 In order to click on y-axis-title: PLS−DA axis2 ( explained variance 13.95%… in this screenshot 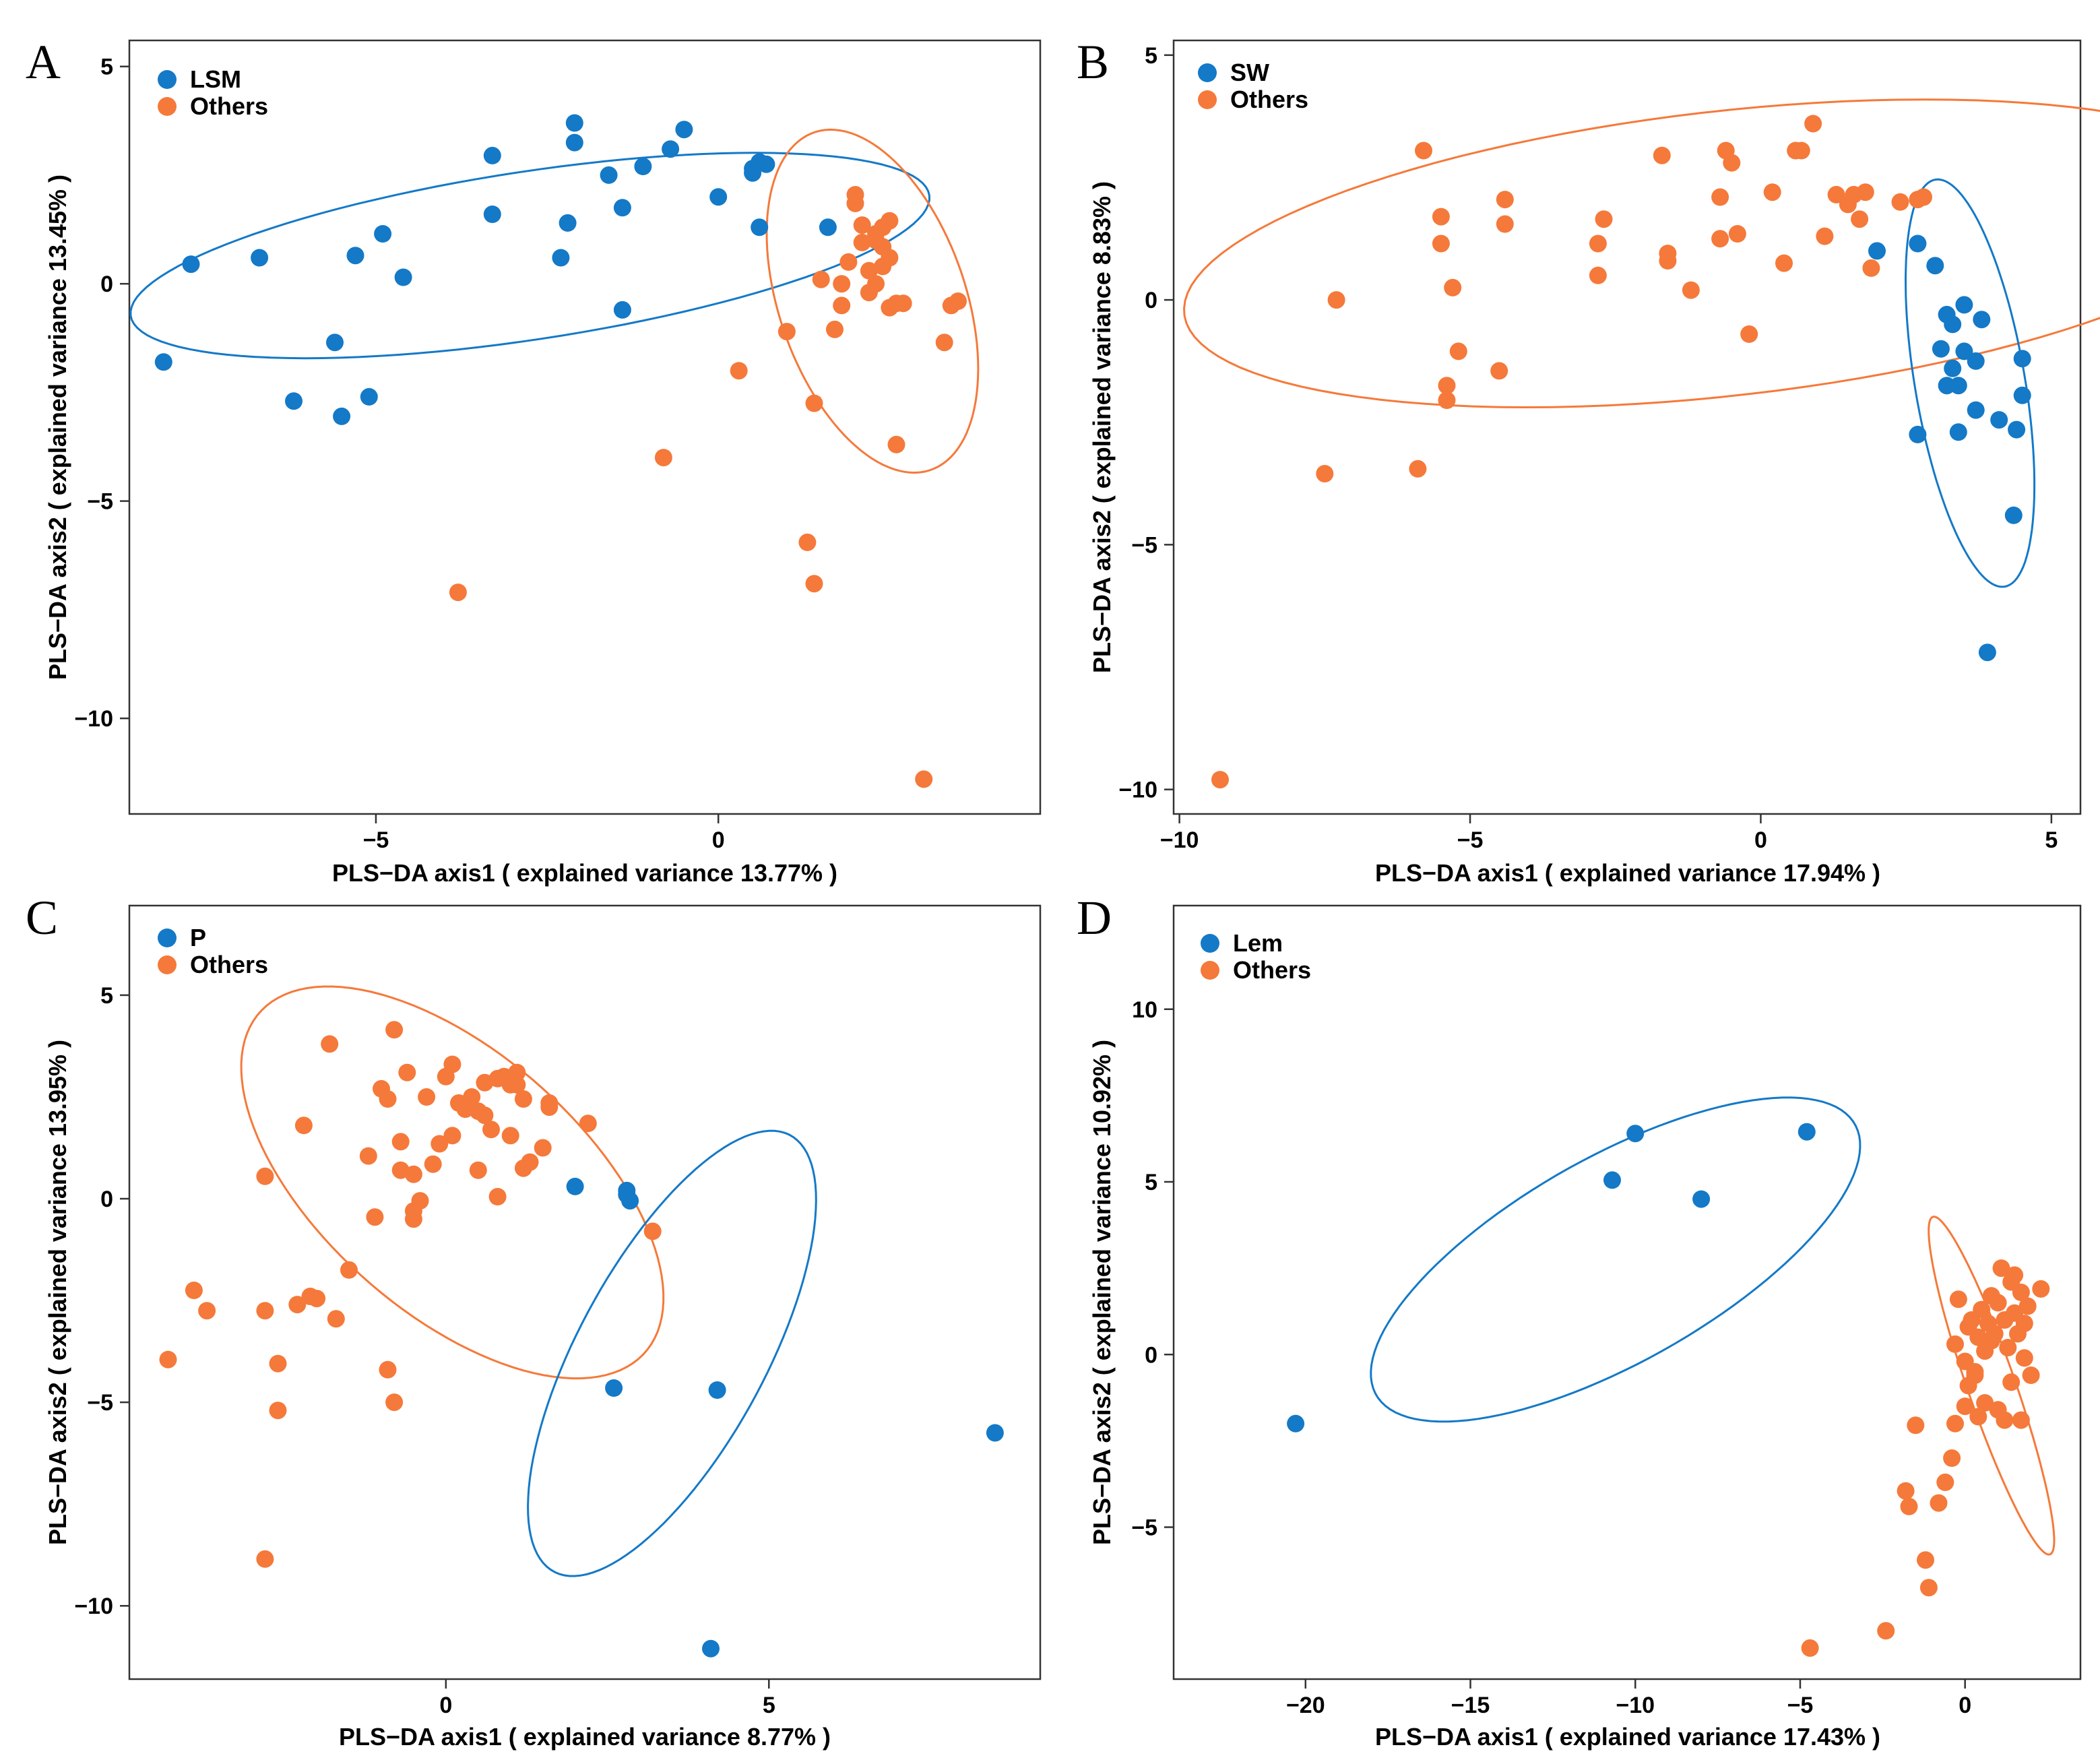, I will do `click(57, 1293)`.